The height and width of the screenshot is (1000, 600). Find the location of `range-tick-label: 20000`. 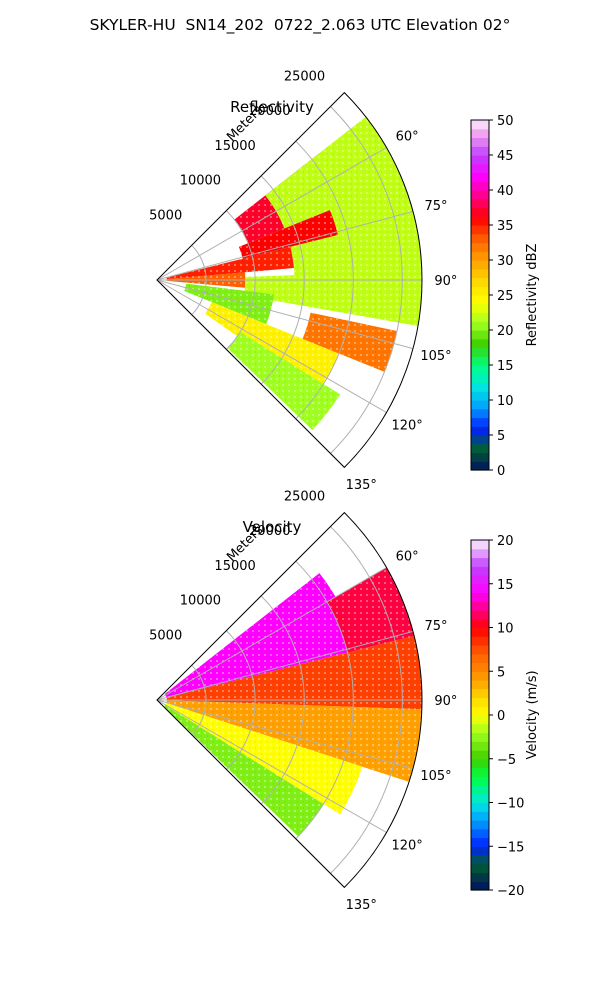

range-tick-label: 20000 is located at coordinates (269, 111).